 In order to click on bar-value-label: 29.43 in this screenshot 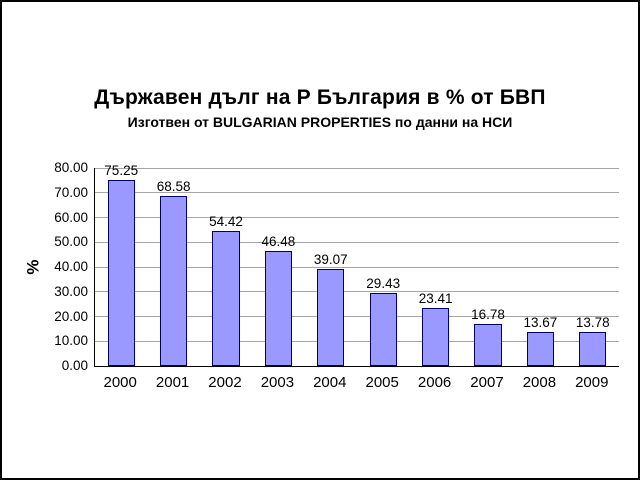, I will do `click(383, 284)`.